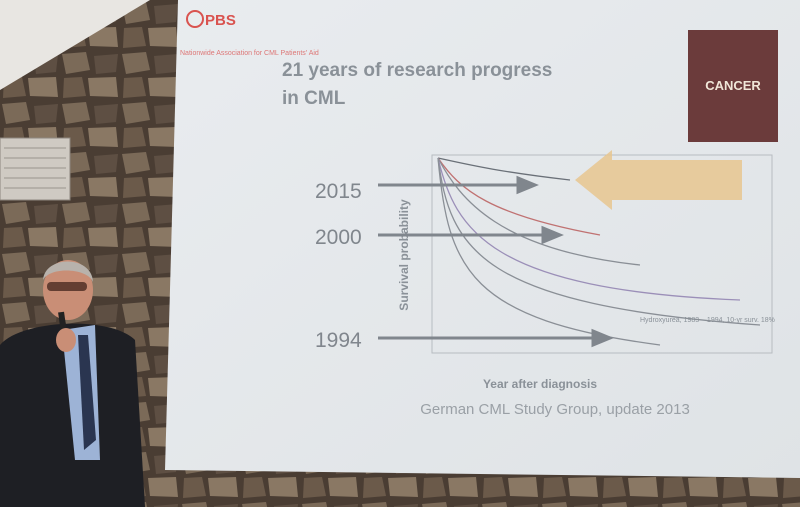 This screenshot has width=800, height=507. Describe the element at coordinates (72, 383) in the screenshot. I see `speaker` at that location.